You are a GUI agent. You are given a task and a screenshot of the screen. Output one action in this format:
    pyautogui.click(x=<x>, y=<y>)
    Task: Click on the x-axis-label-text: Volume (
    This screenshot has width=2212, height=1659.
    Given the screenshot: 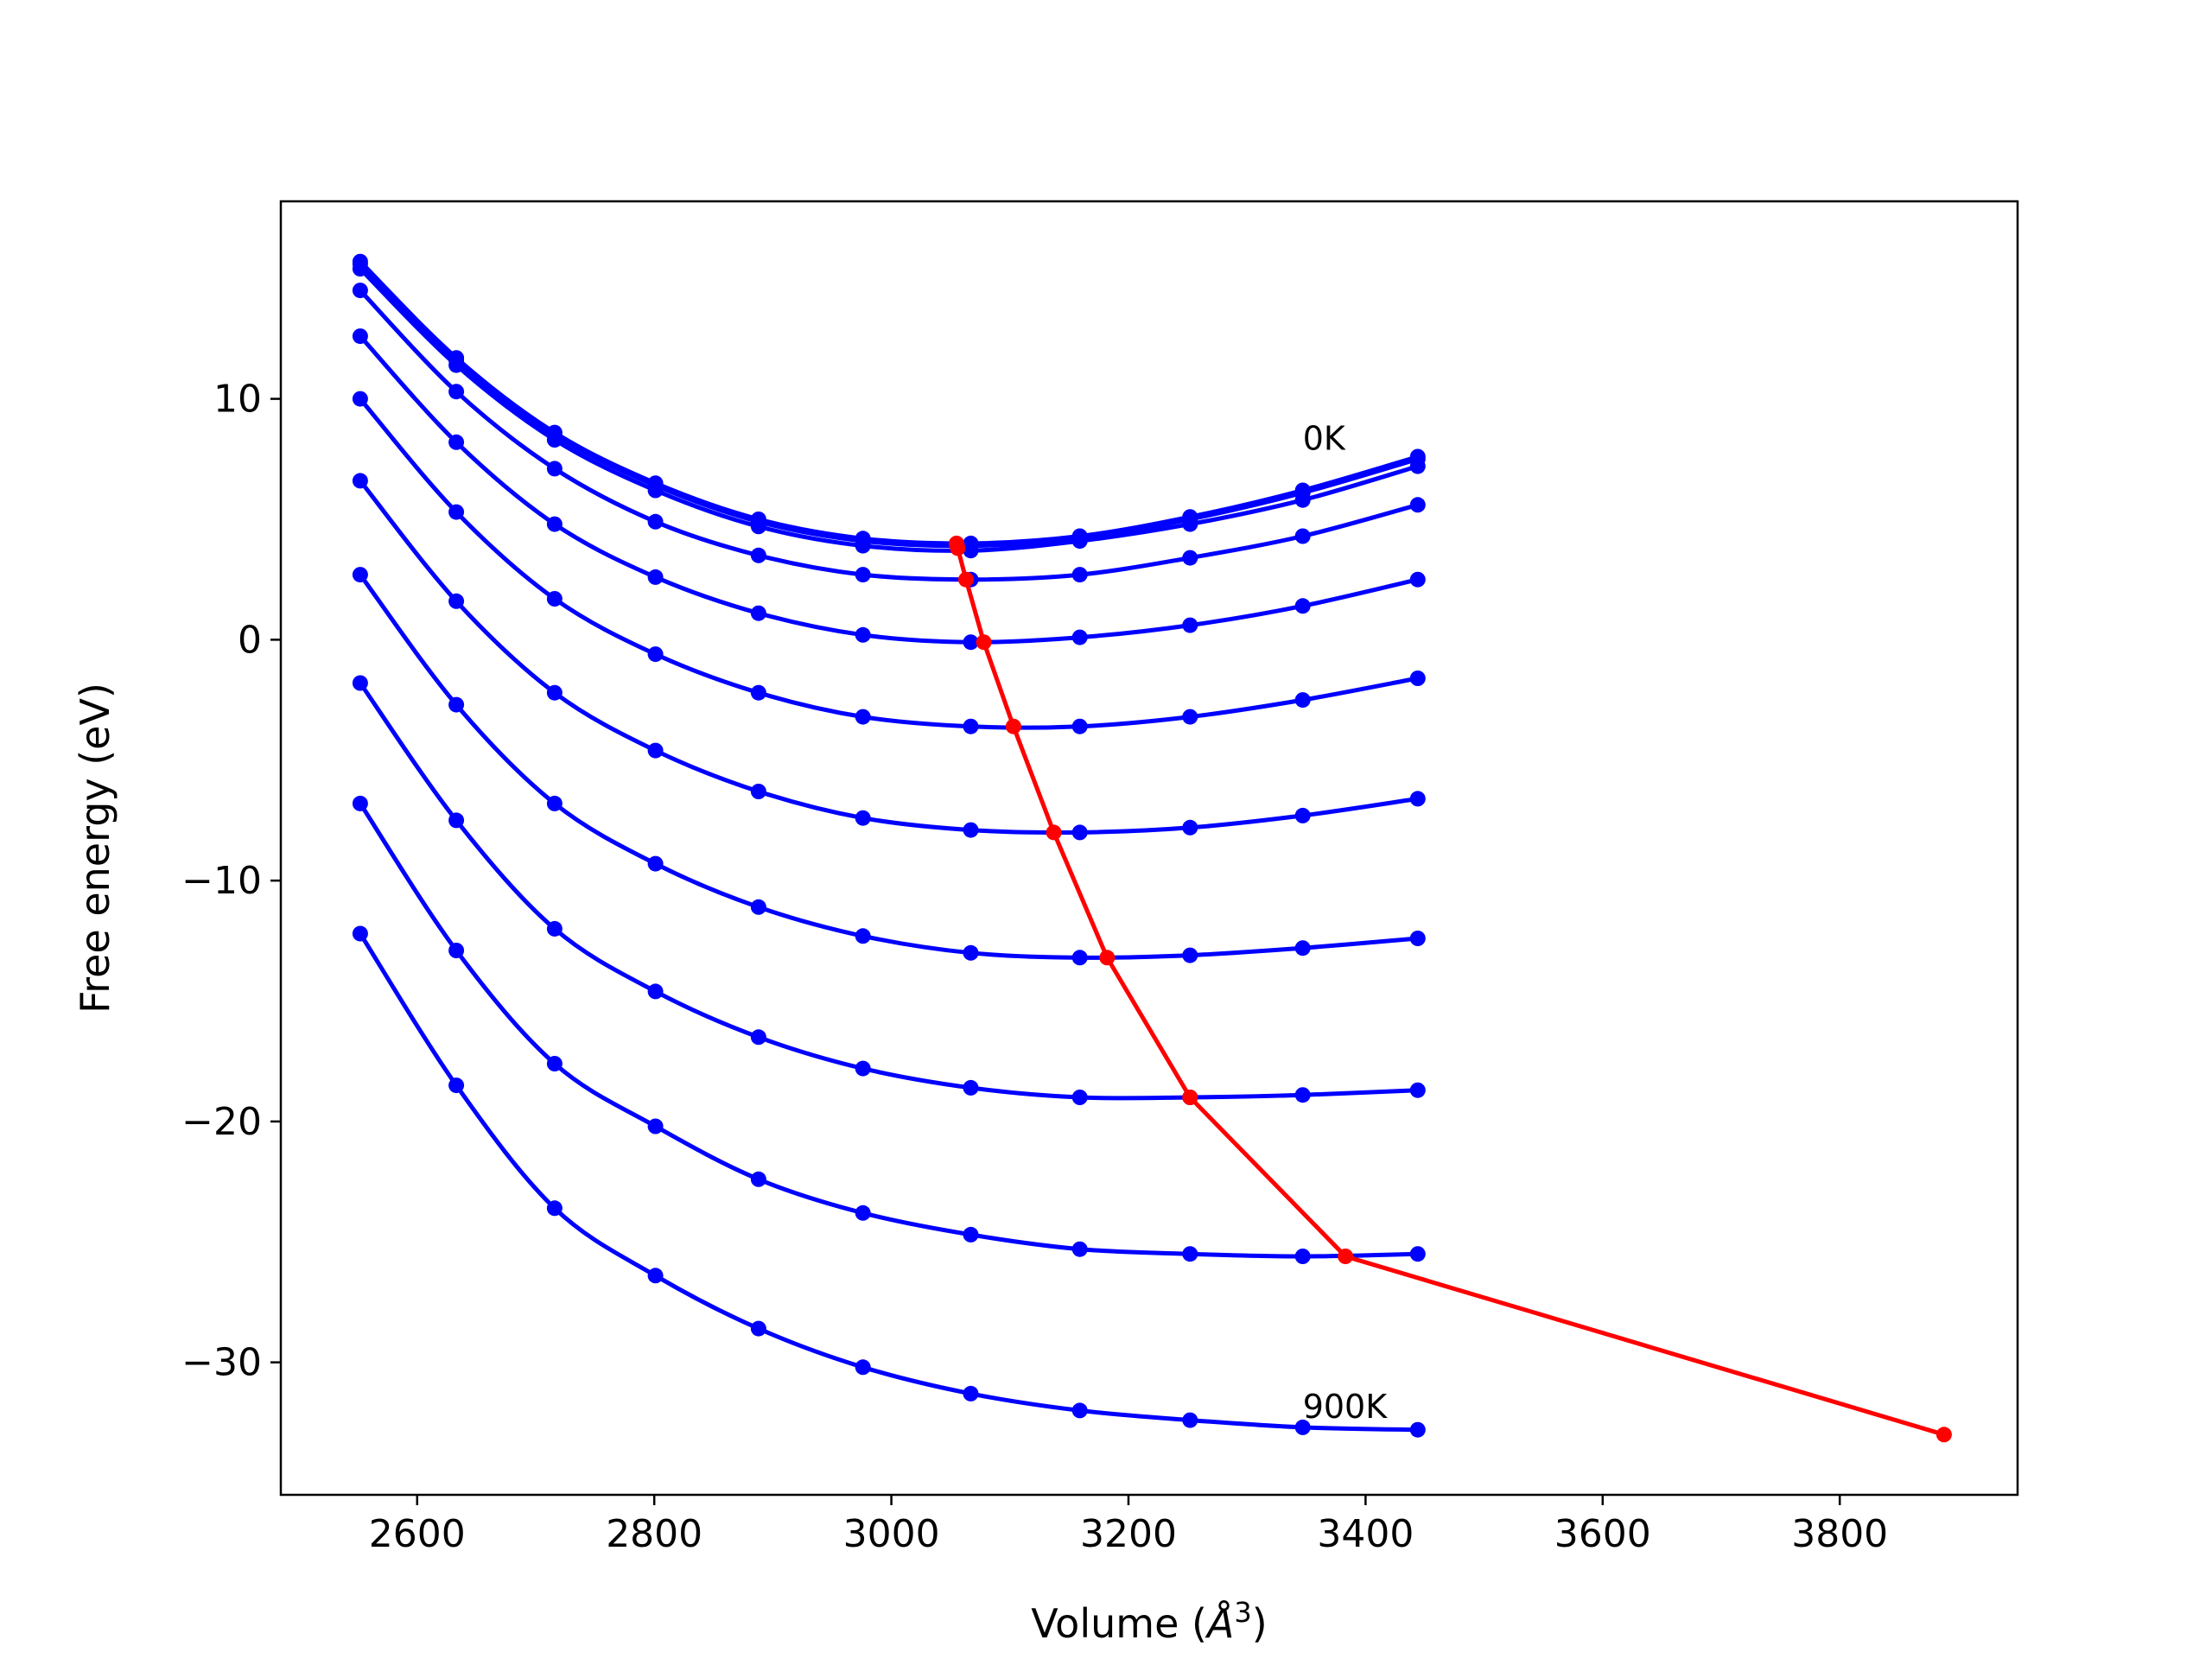 What is the action you would take?
    pyautogui.click(x=1119, y=1623)
    